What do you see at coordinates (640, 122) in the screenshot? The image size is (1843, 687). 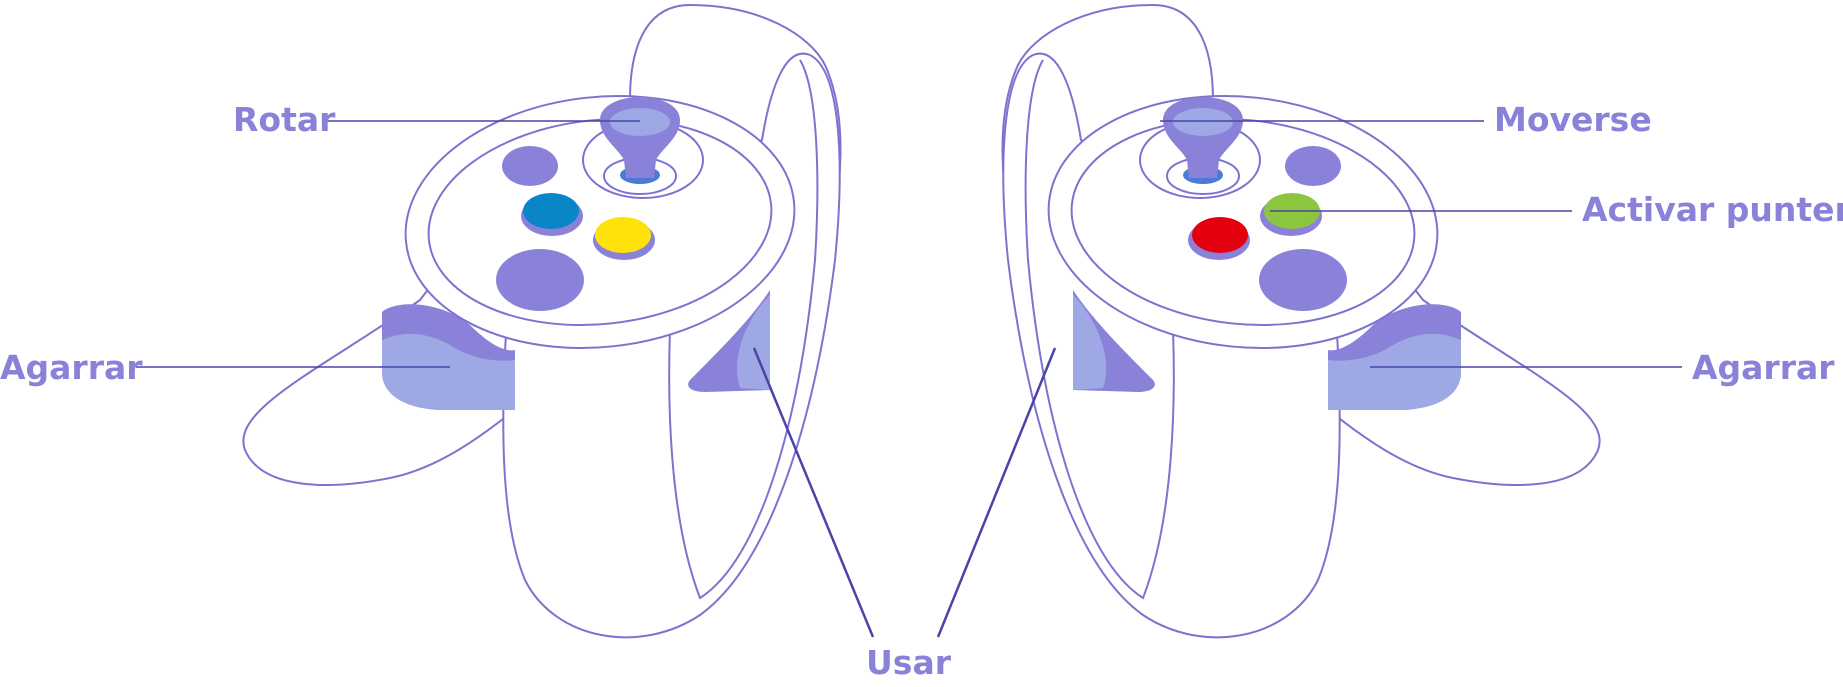 I see `left-thumbstick-top` at bounding box center [640, 122].